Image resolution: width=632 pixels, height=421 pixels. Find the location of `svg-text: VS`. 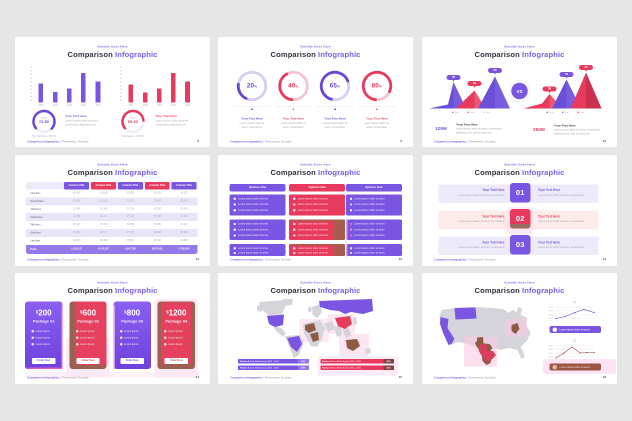

svg-text: VS is located at coordinates (519, 91).